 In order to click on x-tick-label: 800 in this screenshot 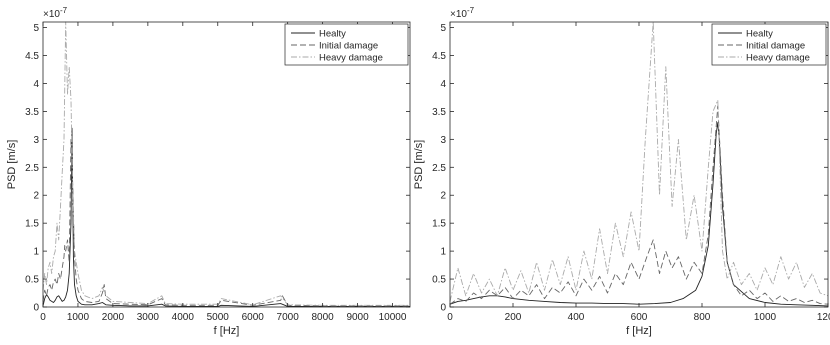, I will do `click(702, 317)`.